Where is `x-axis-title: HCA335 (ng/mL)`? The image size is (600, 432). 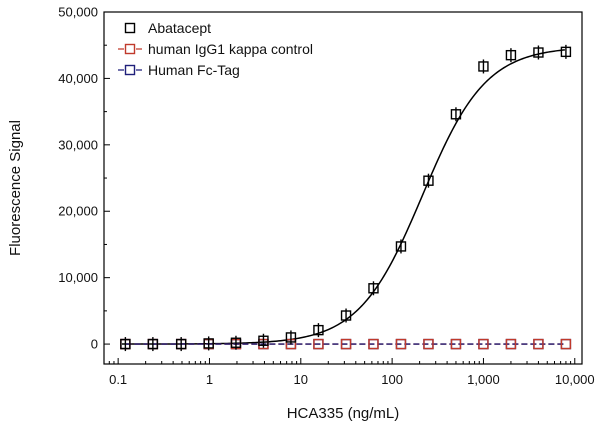 x-axis-title: HCA335 (ng/mL) is located at coordinates (343, 413).